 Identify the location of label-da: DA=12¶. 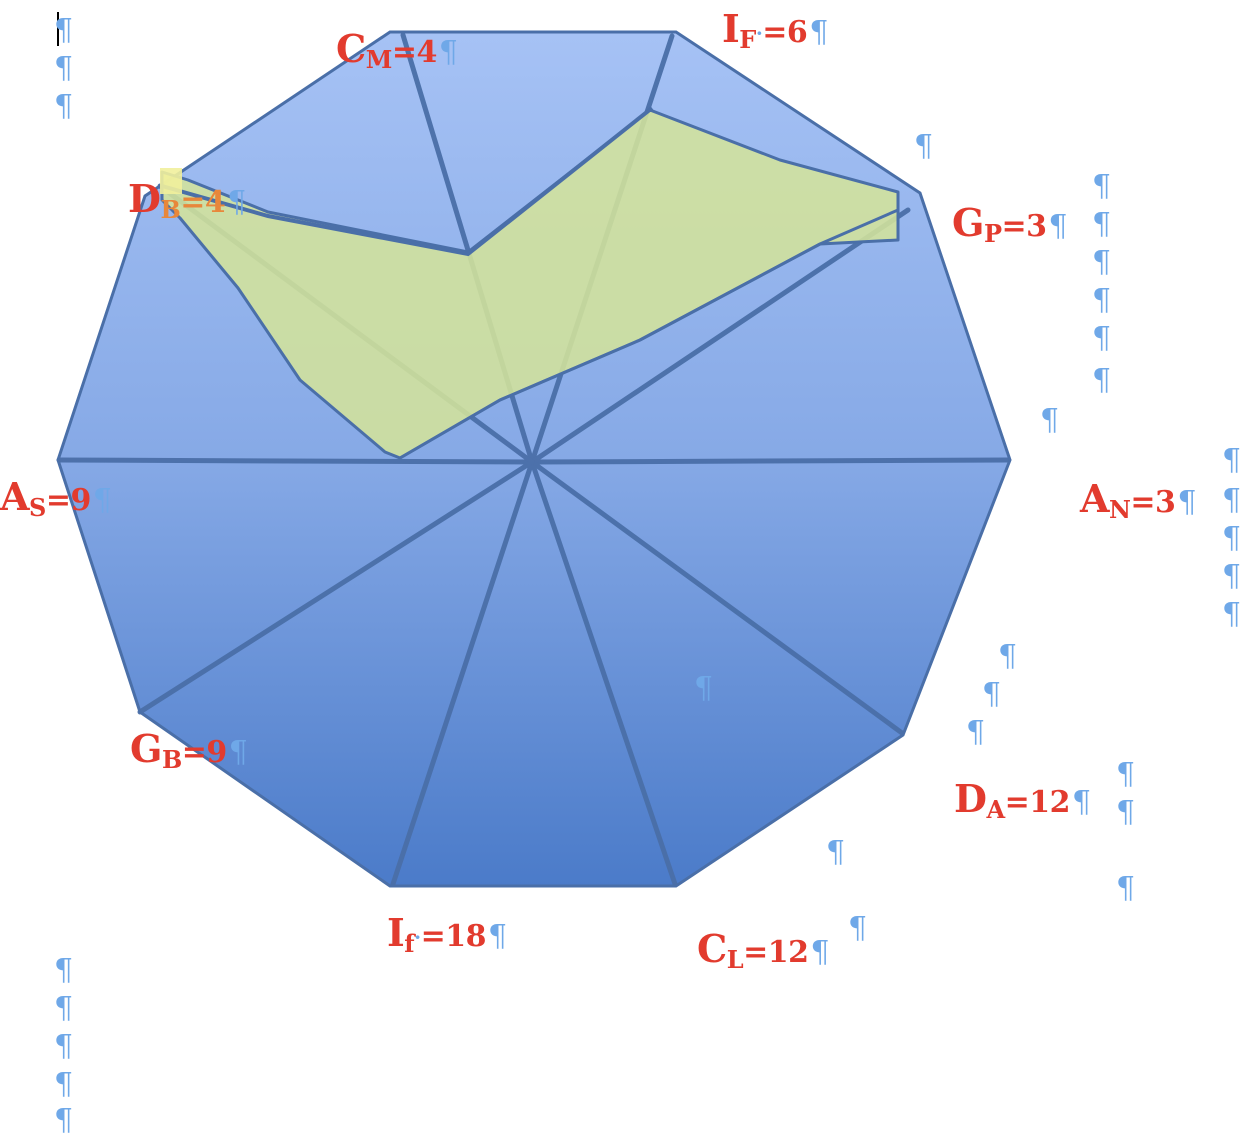
(1022, 800).